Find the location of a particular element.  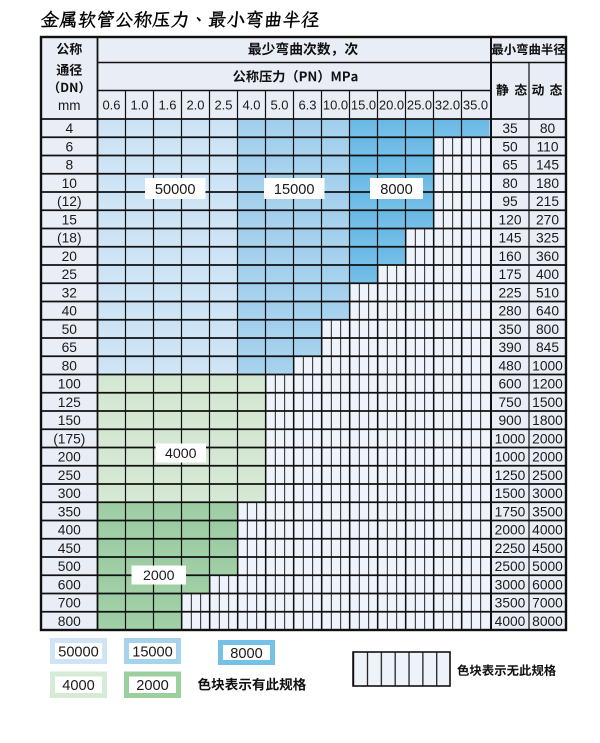

svg-text: 360 is located at coordinates (547, 256).